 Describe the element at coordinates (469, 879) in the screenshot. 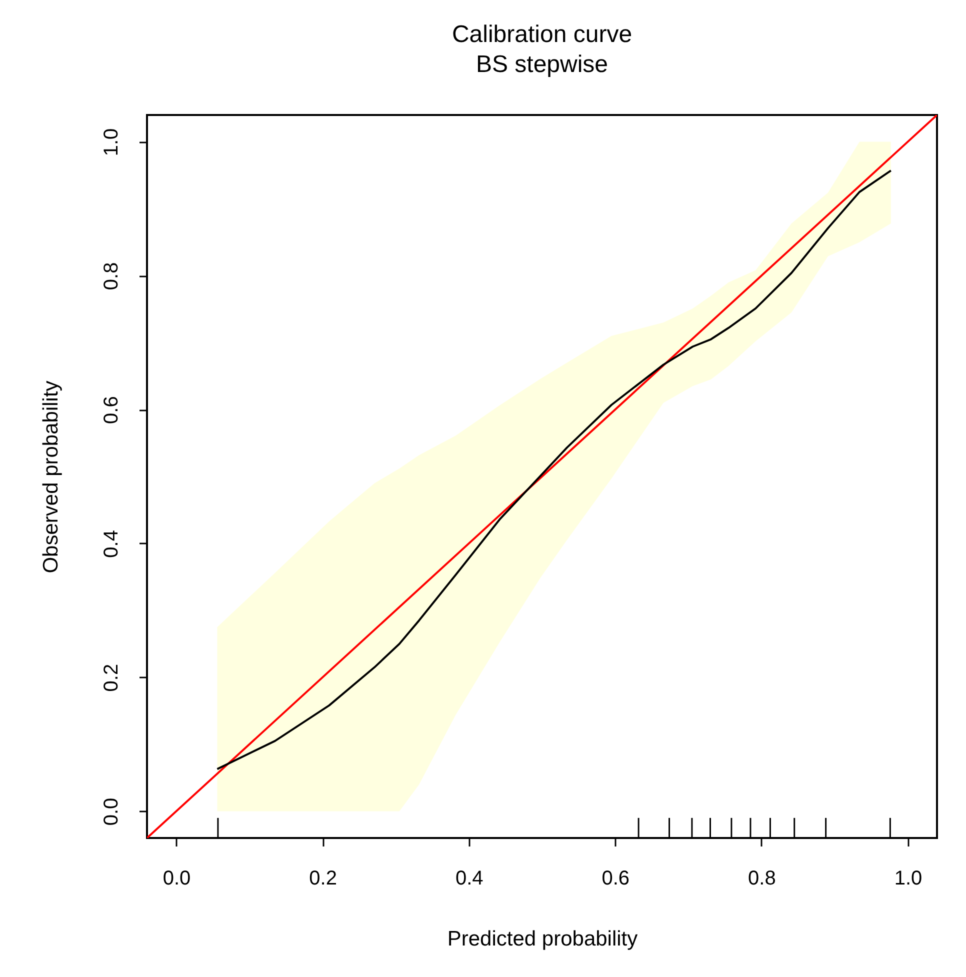

I see `x-tick-label: 0.4` at that location.